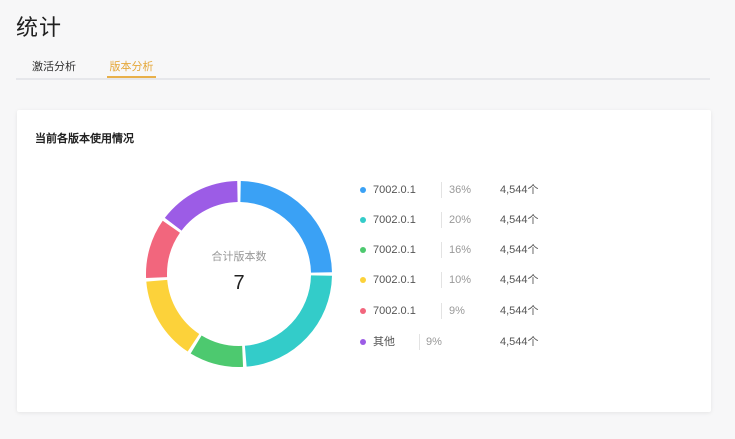  Describe the element at coordinates (131, 77) in the screenshot. I see `active-tab-indicator` at that location.